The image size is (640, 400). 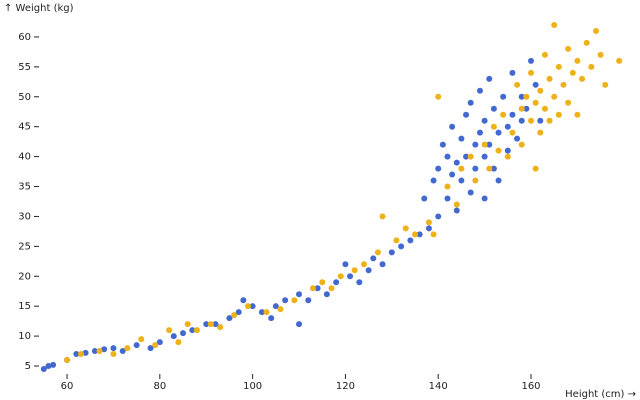 What do you see at coordinates (24, 336) in the screenshot?
I see `y-tick-label: 10` at bounding box center [24, 336].